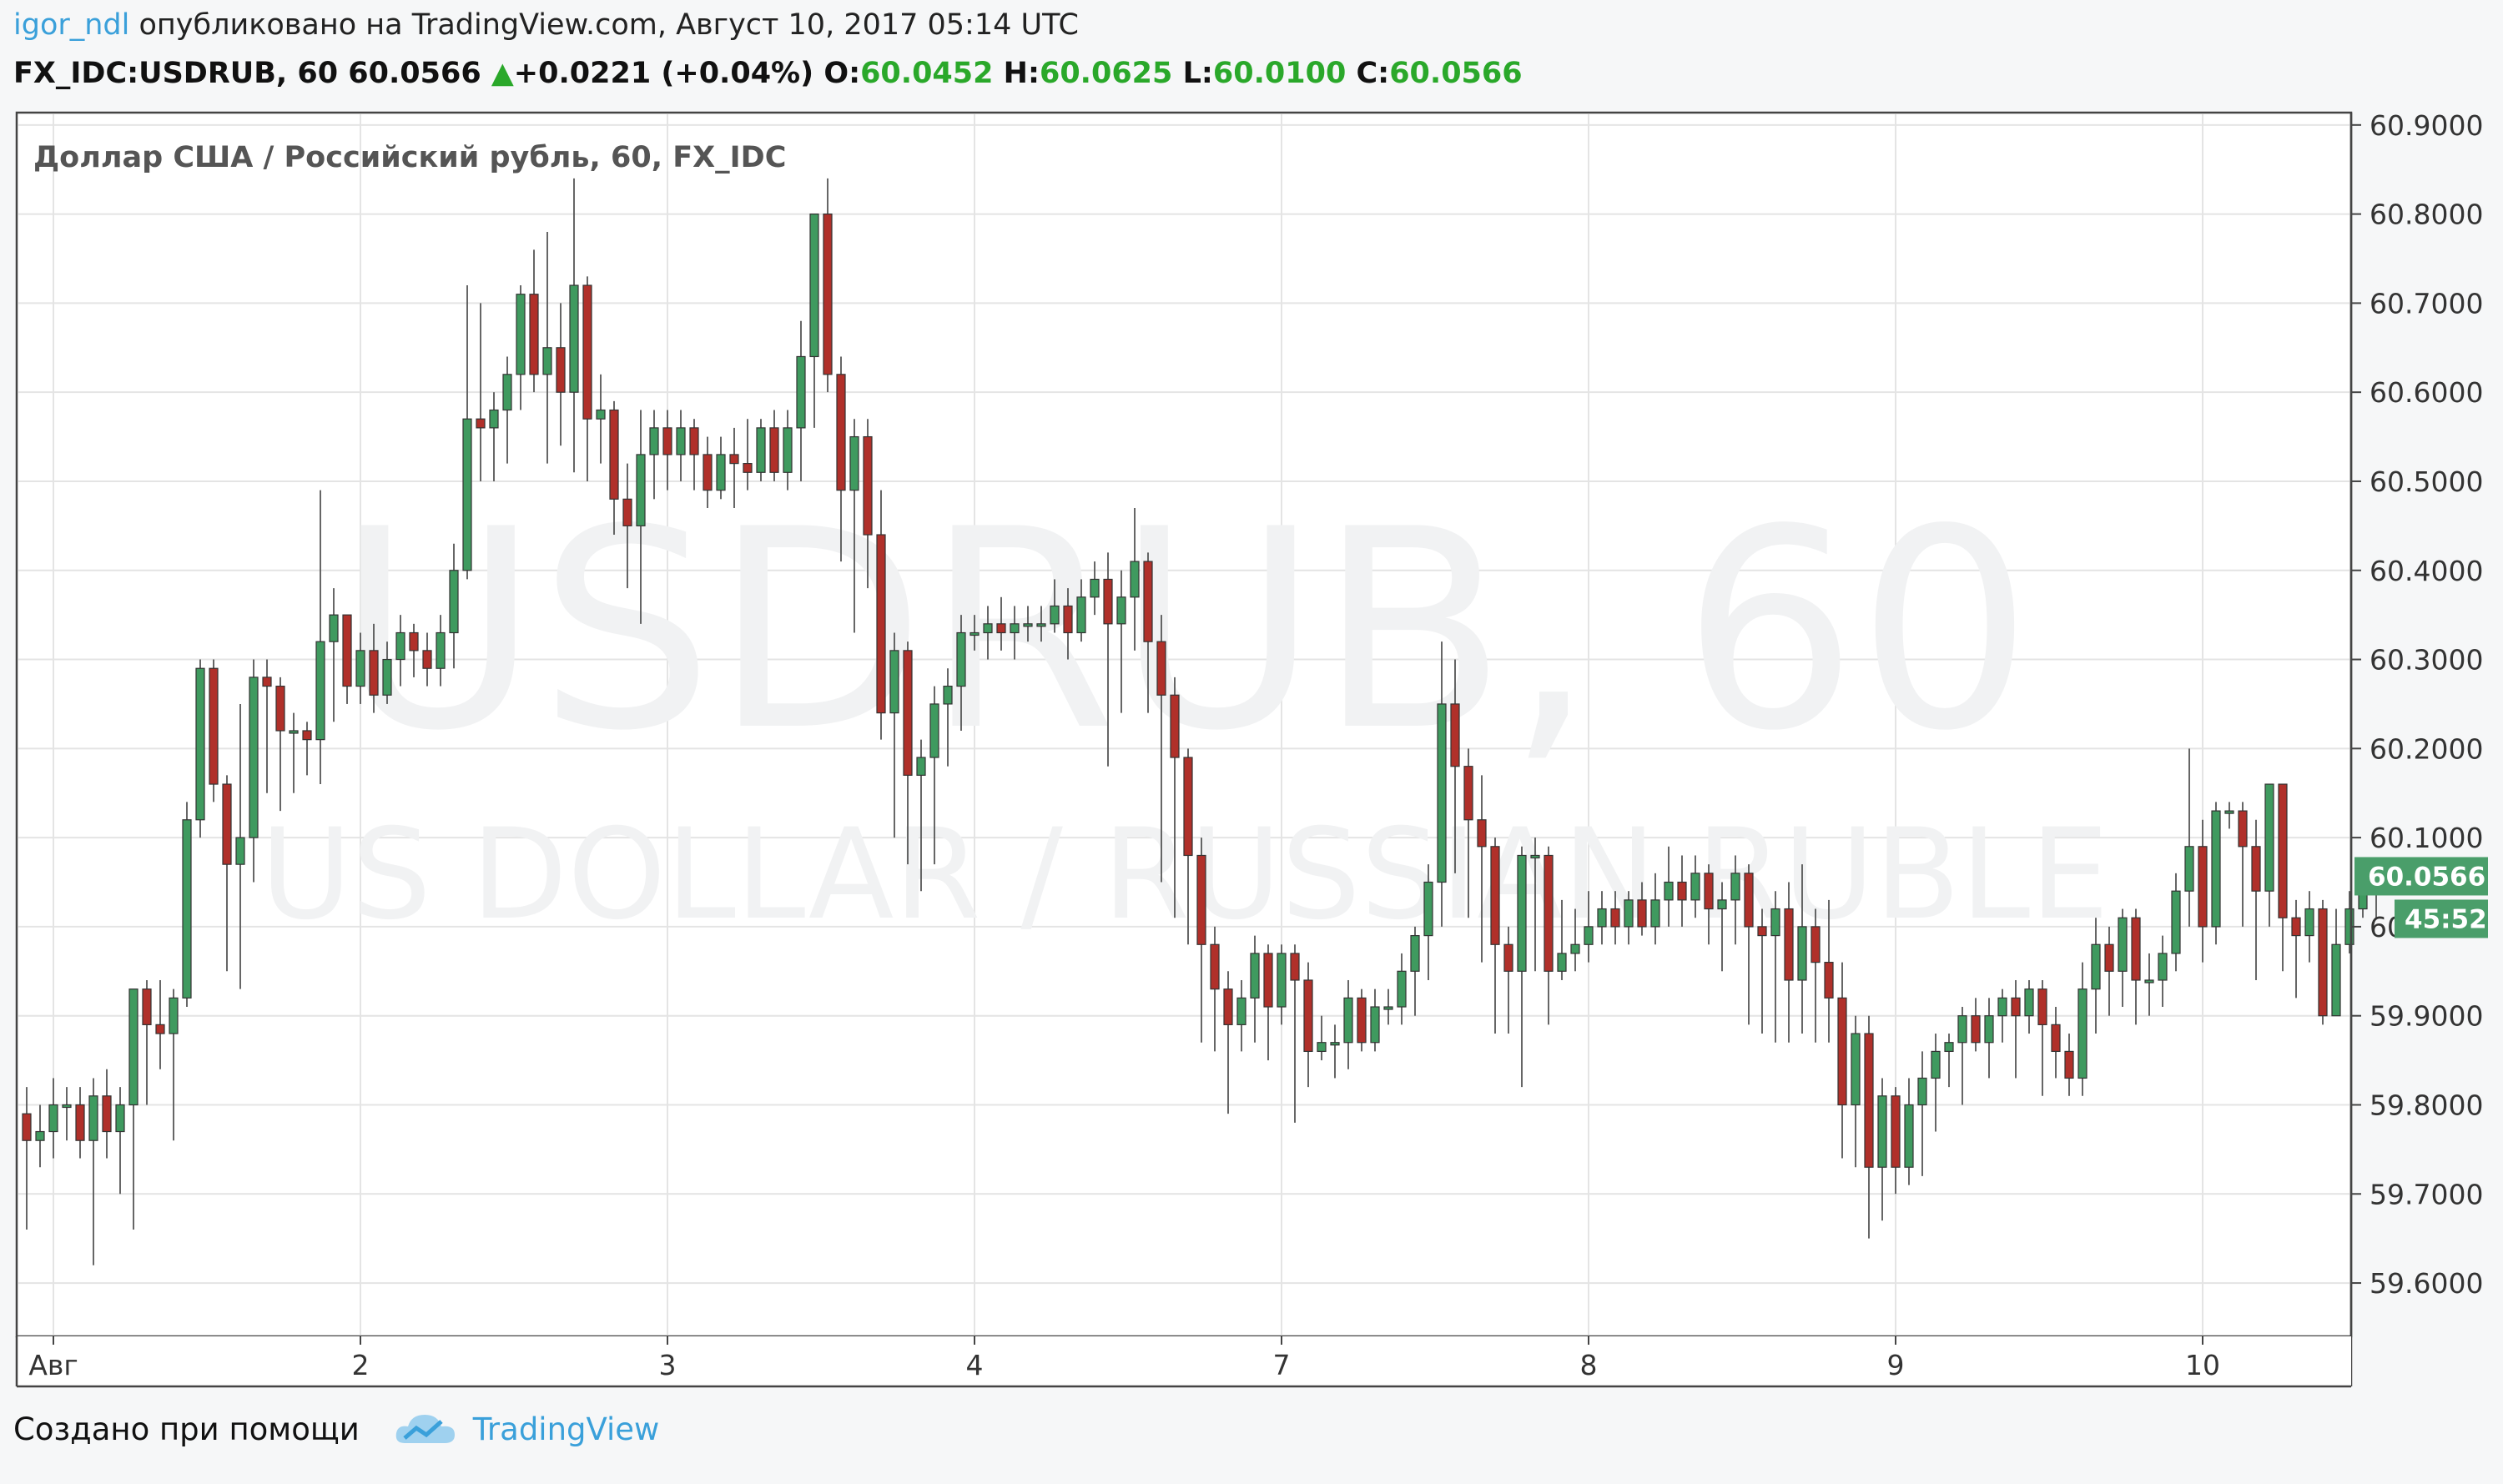  Describe the element at coordinates (927, 74) in the screenshot. I see `open-value: 60.0452` at that location.